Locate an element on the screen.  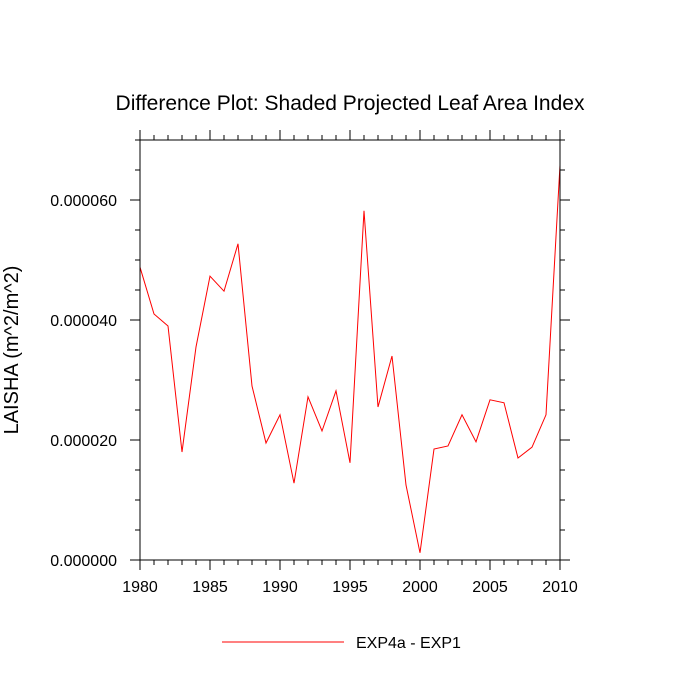
y-tick-label: 0.000040 is located at coordinates (83, 321).